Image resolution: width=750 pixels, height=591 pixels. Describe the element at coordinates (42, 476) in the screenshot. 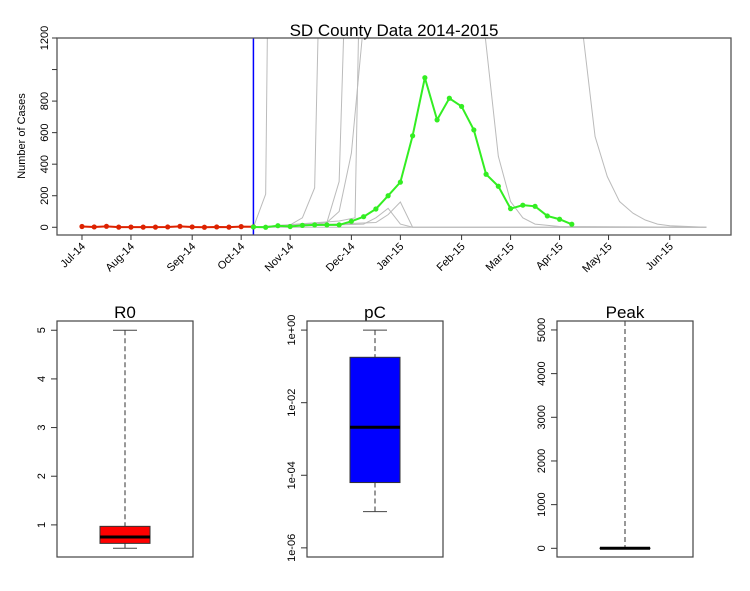

I see `r0-y-tick-label: 2` at that location.